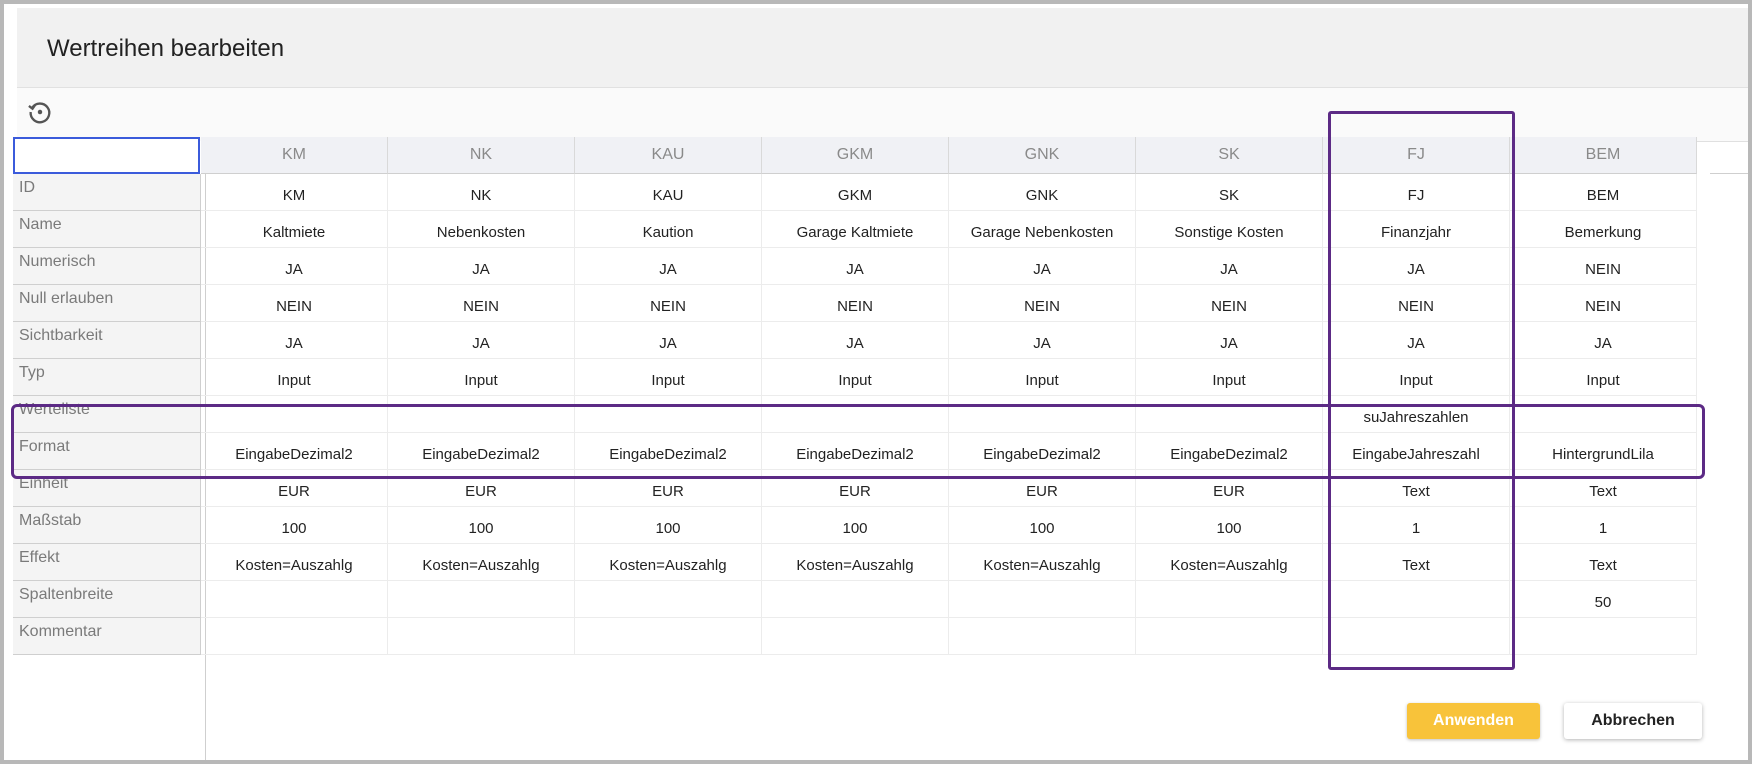  Describe the element at coordinates (481, 155) in the screenshot. I see `column-header-nk: NK` at that location.